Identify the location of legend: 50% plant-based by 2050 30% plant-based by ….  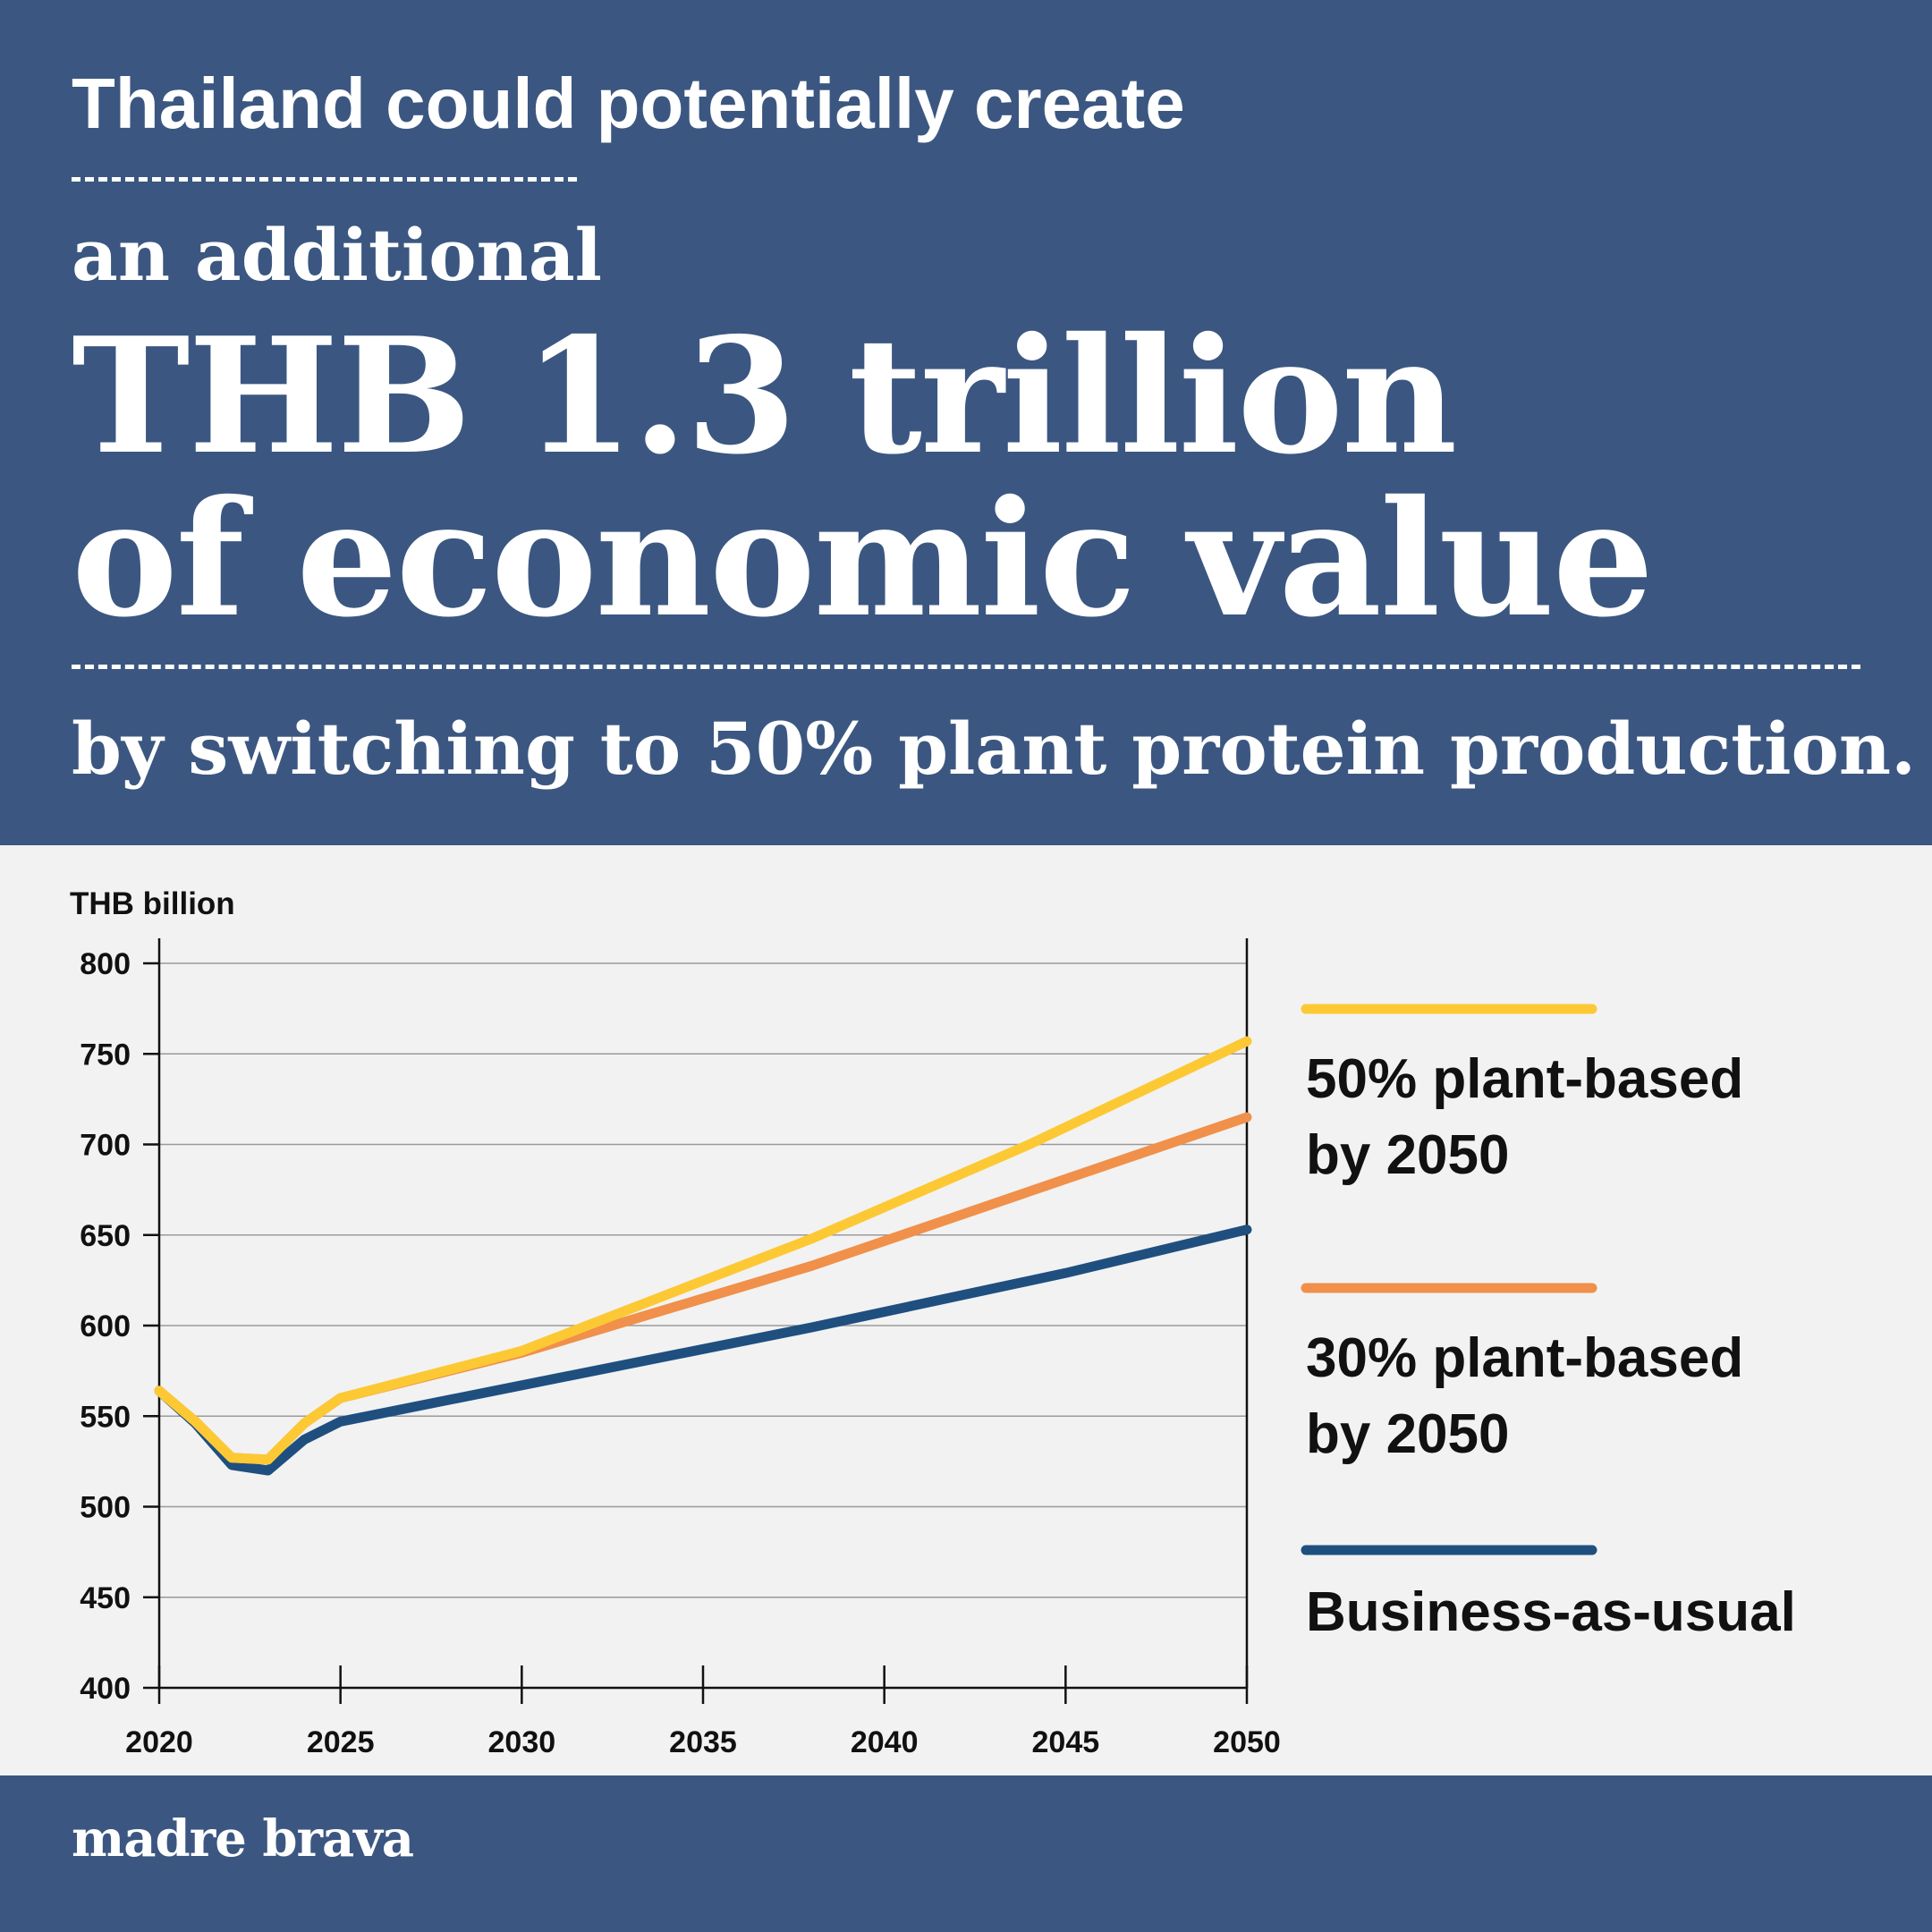
(1548, 1323).